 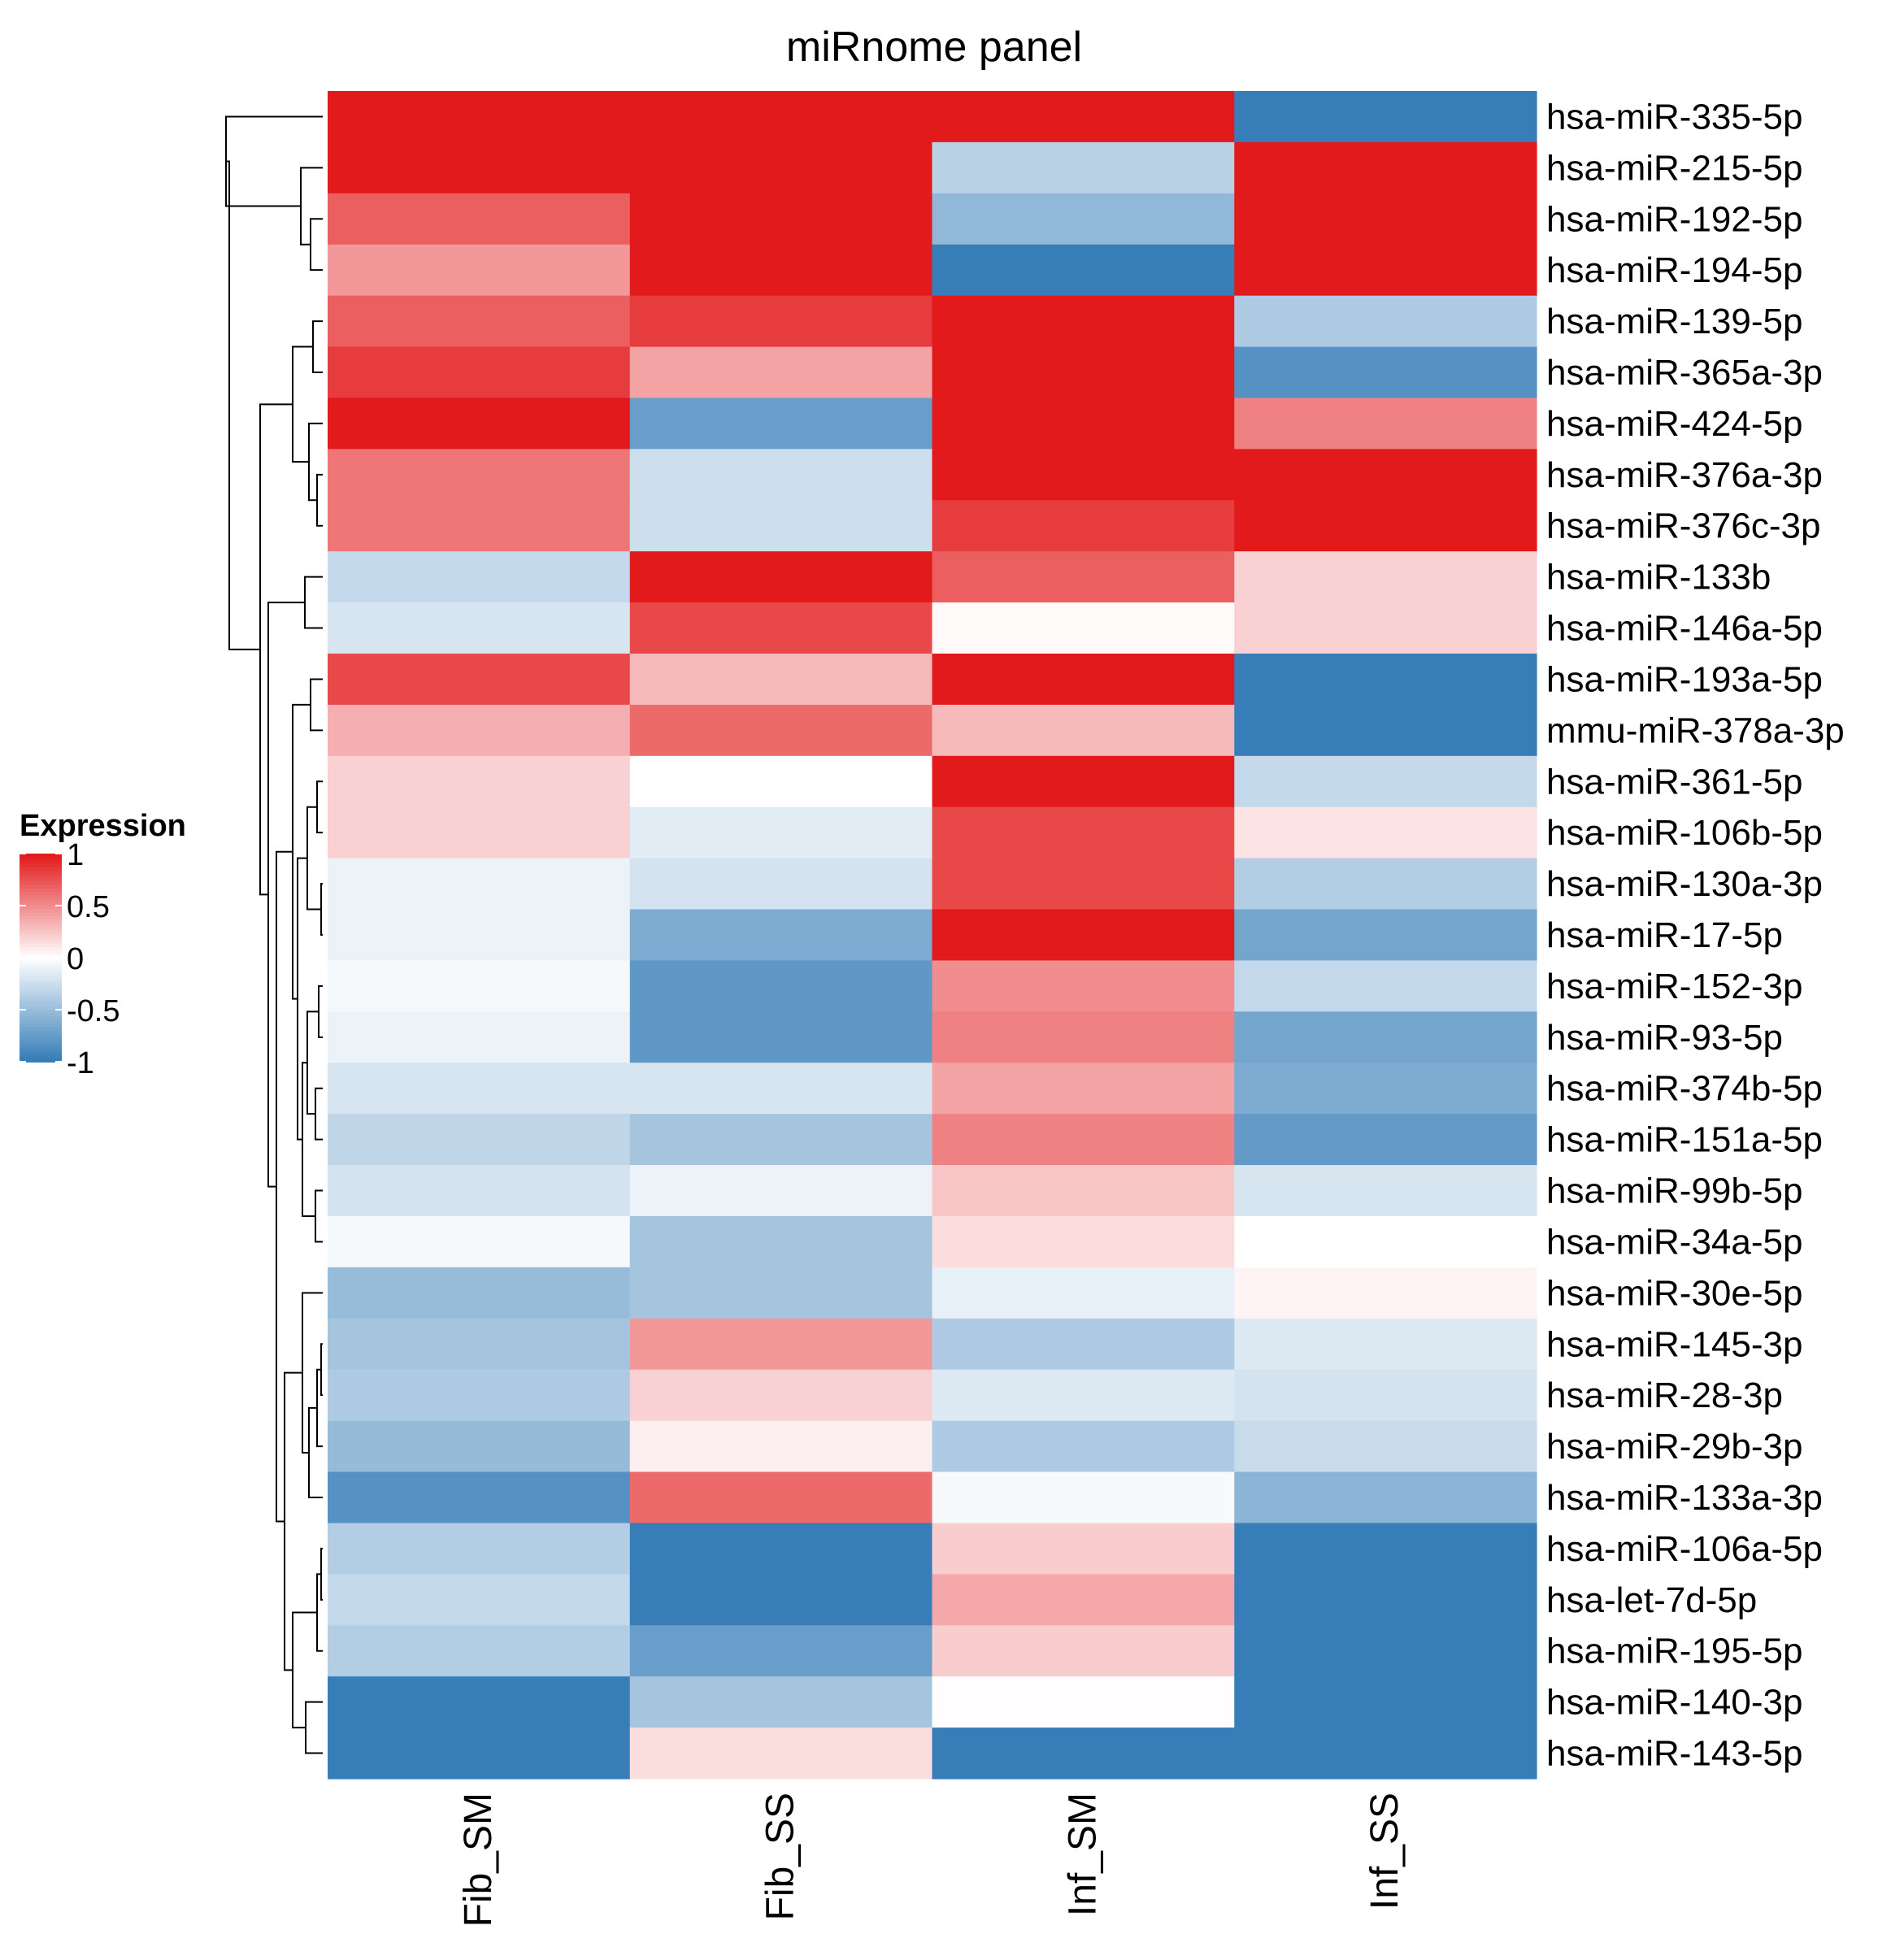 What do you see at coordinates (1674, 1293) in the screenshot?
I see `row-label: hsa-miR-30e-5p` at bounding box center [1674, 1293].